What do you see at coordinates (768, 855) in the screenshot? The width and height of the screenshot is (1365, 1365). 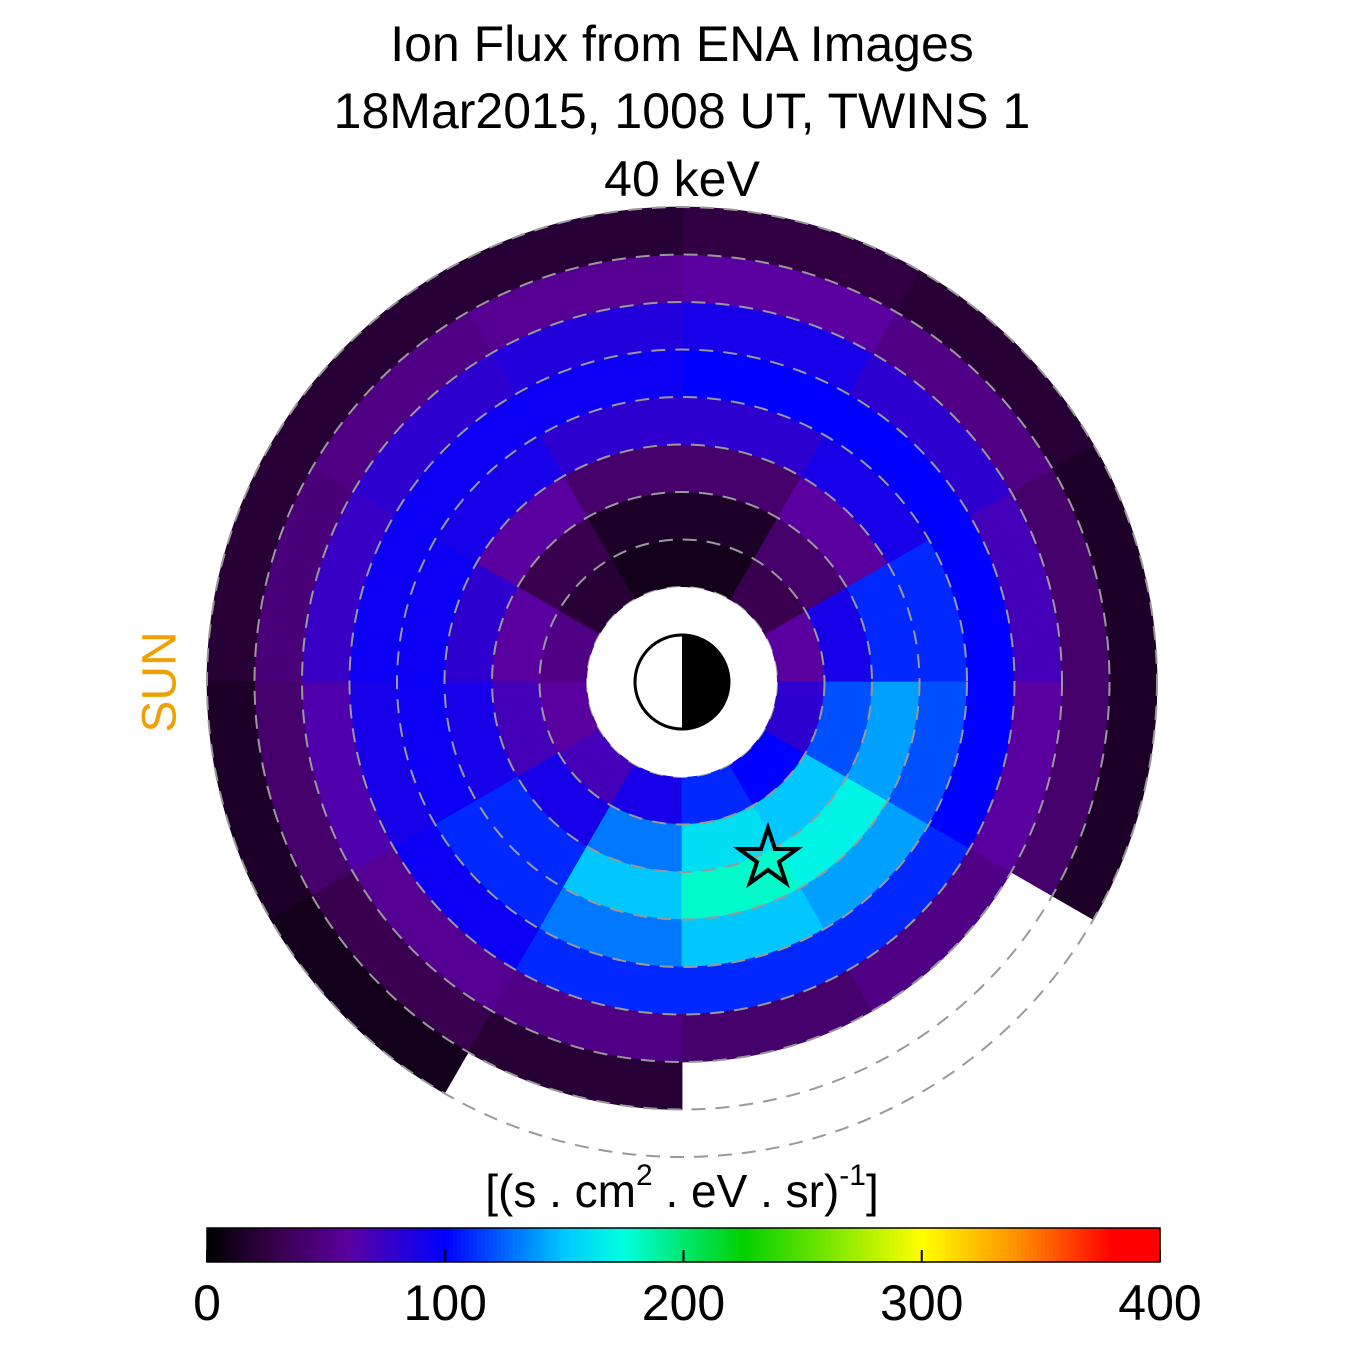 I see `star-marker` at bounding box center [768, 855].